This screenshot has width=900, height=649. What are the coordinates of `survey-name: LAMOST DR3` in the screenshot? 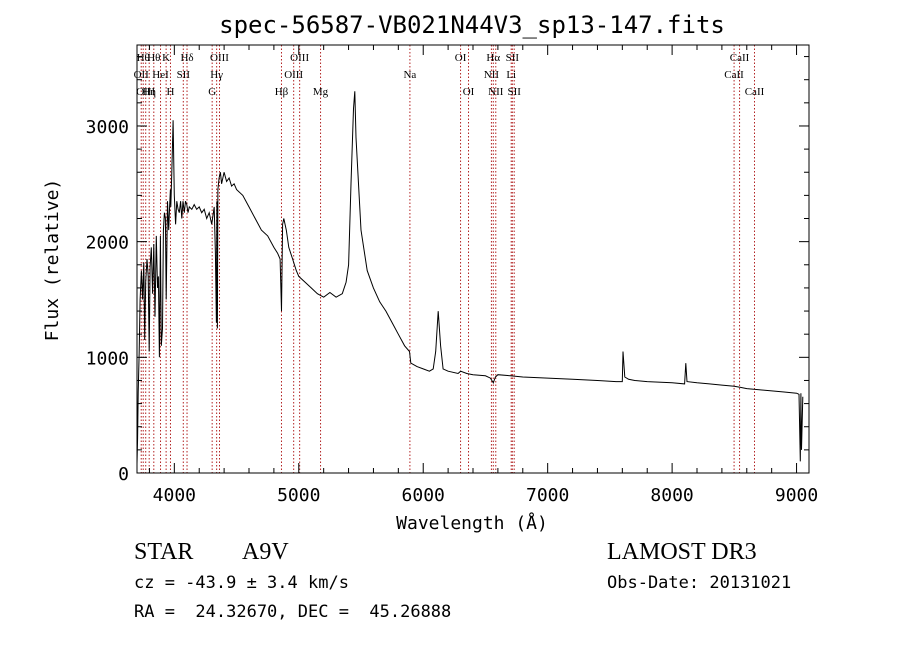 It's located at (682, 552).